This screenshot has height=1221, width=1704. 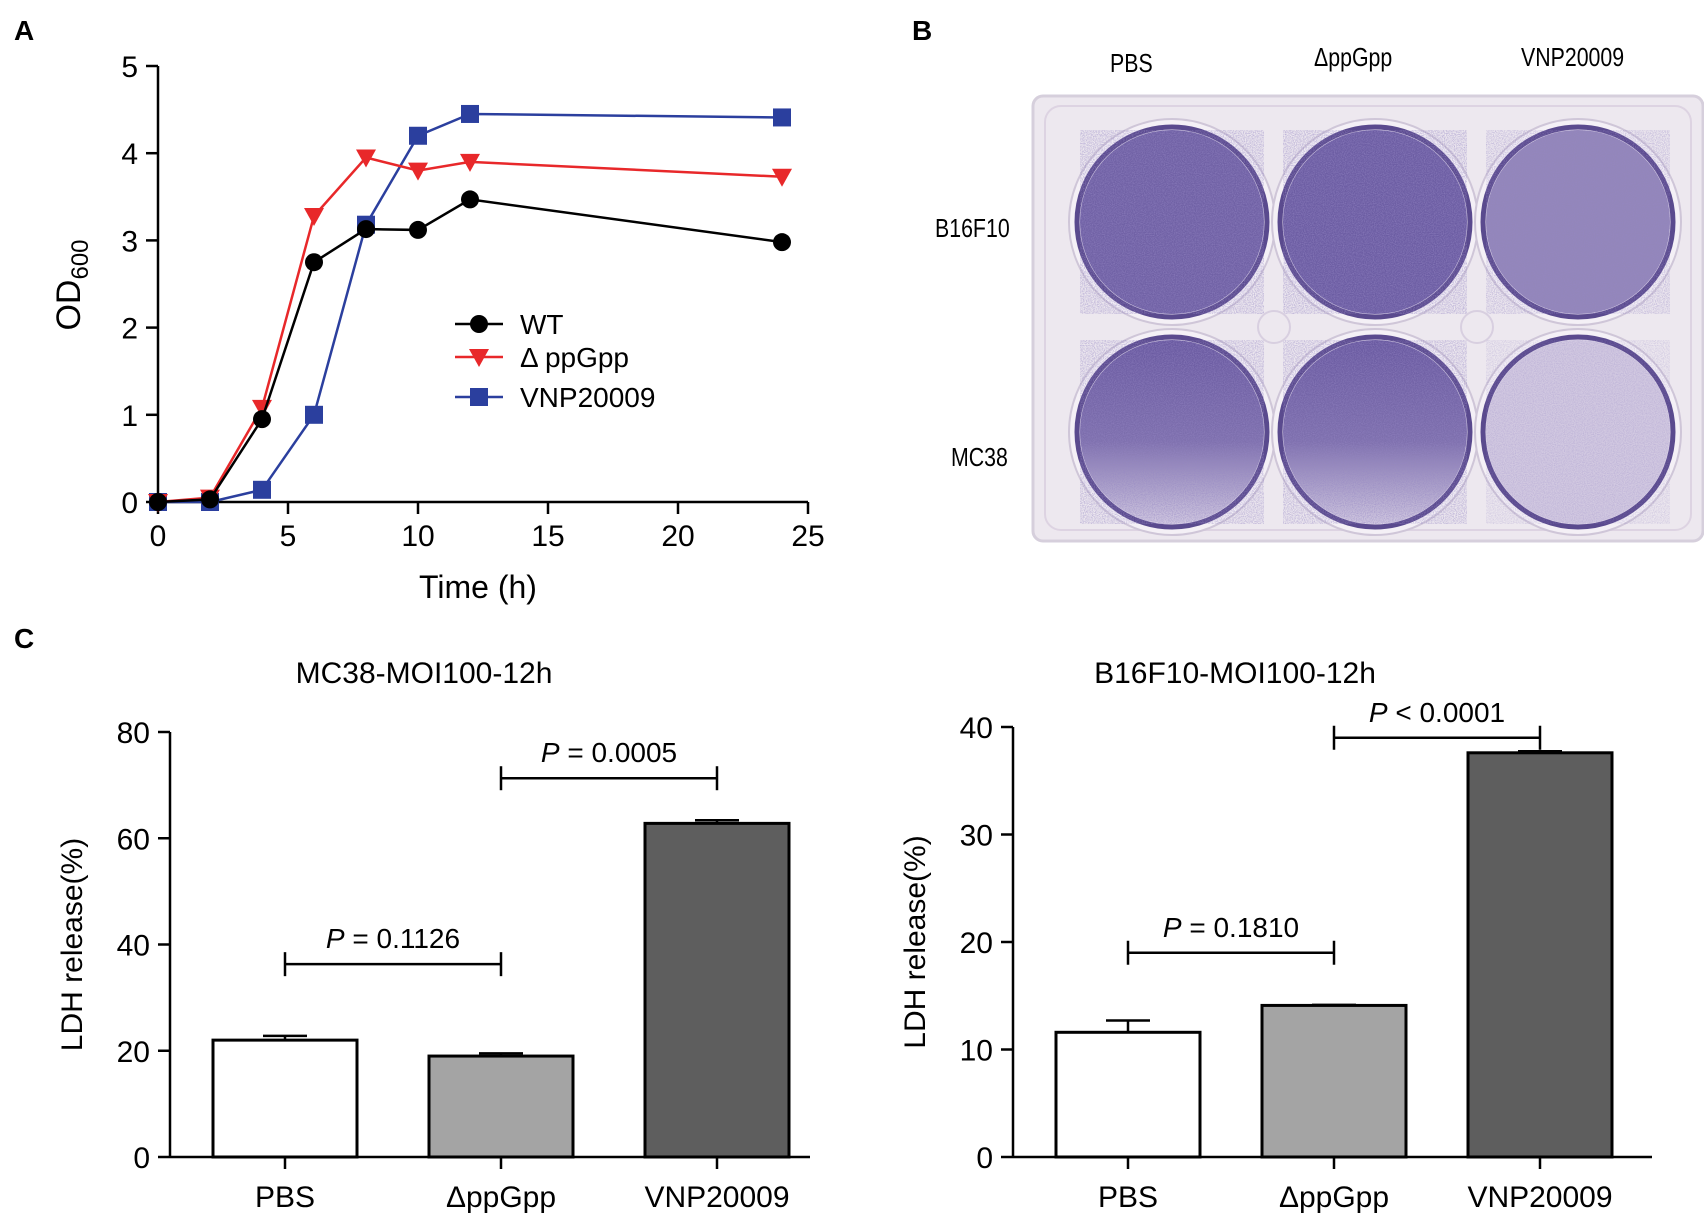 I want to click on plate-photo, so click(x=1367, y=318).